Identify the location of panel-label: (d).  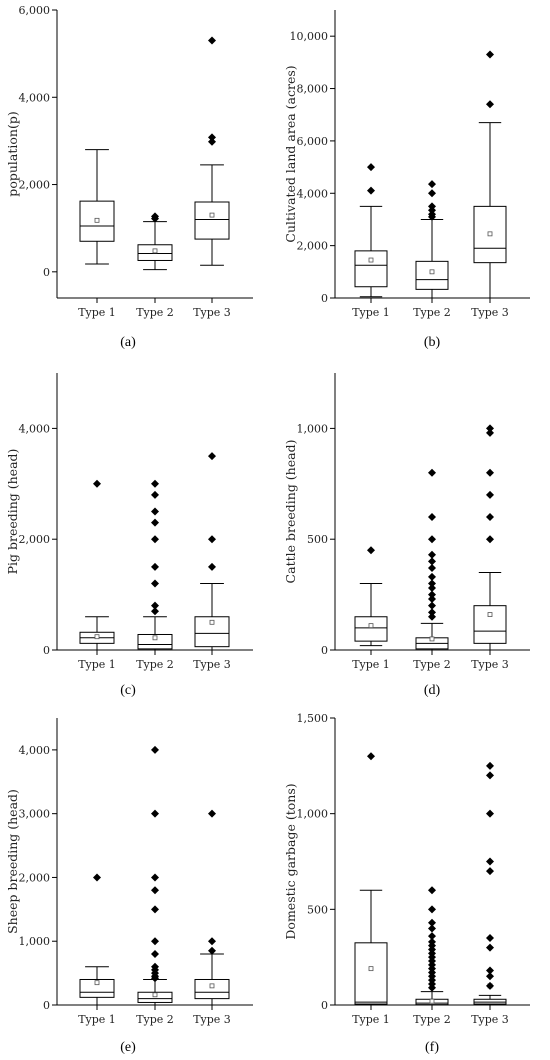
(432, 690).